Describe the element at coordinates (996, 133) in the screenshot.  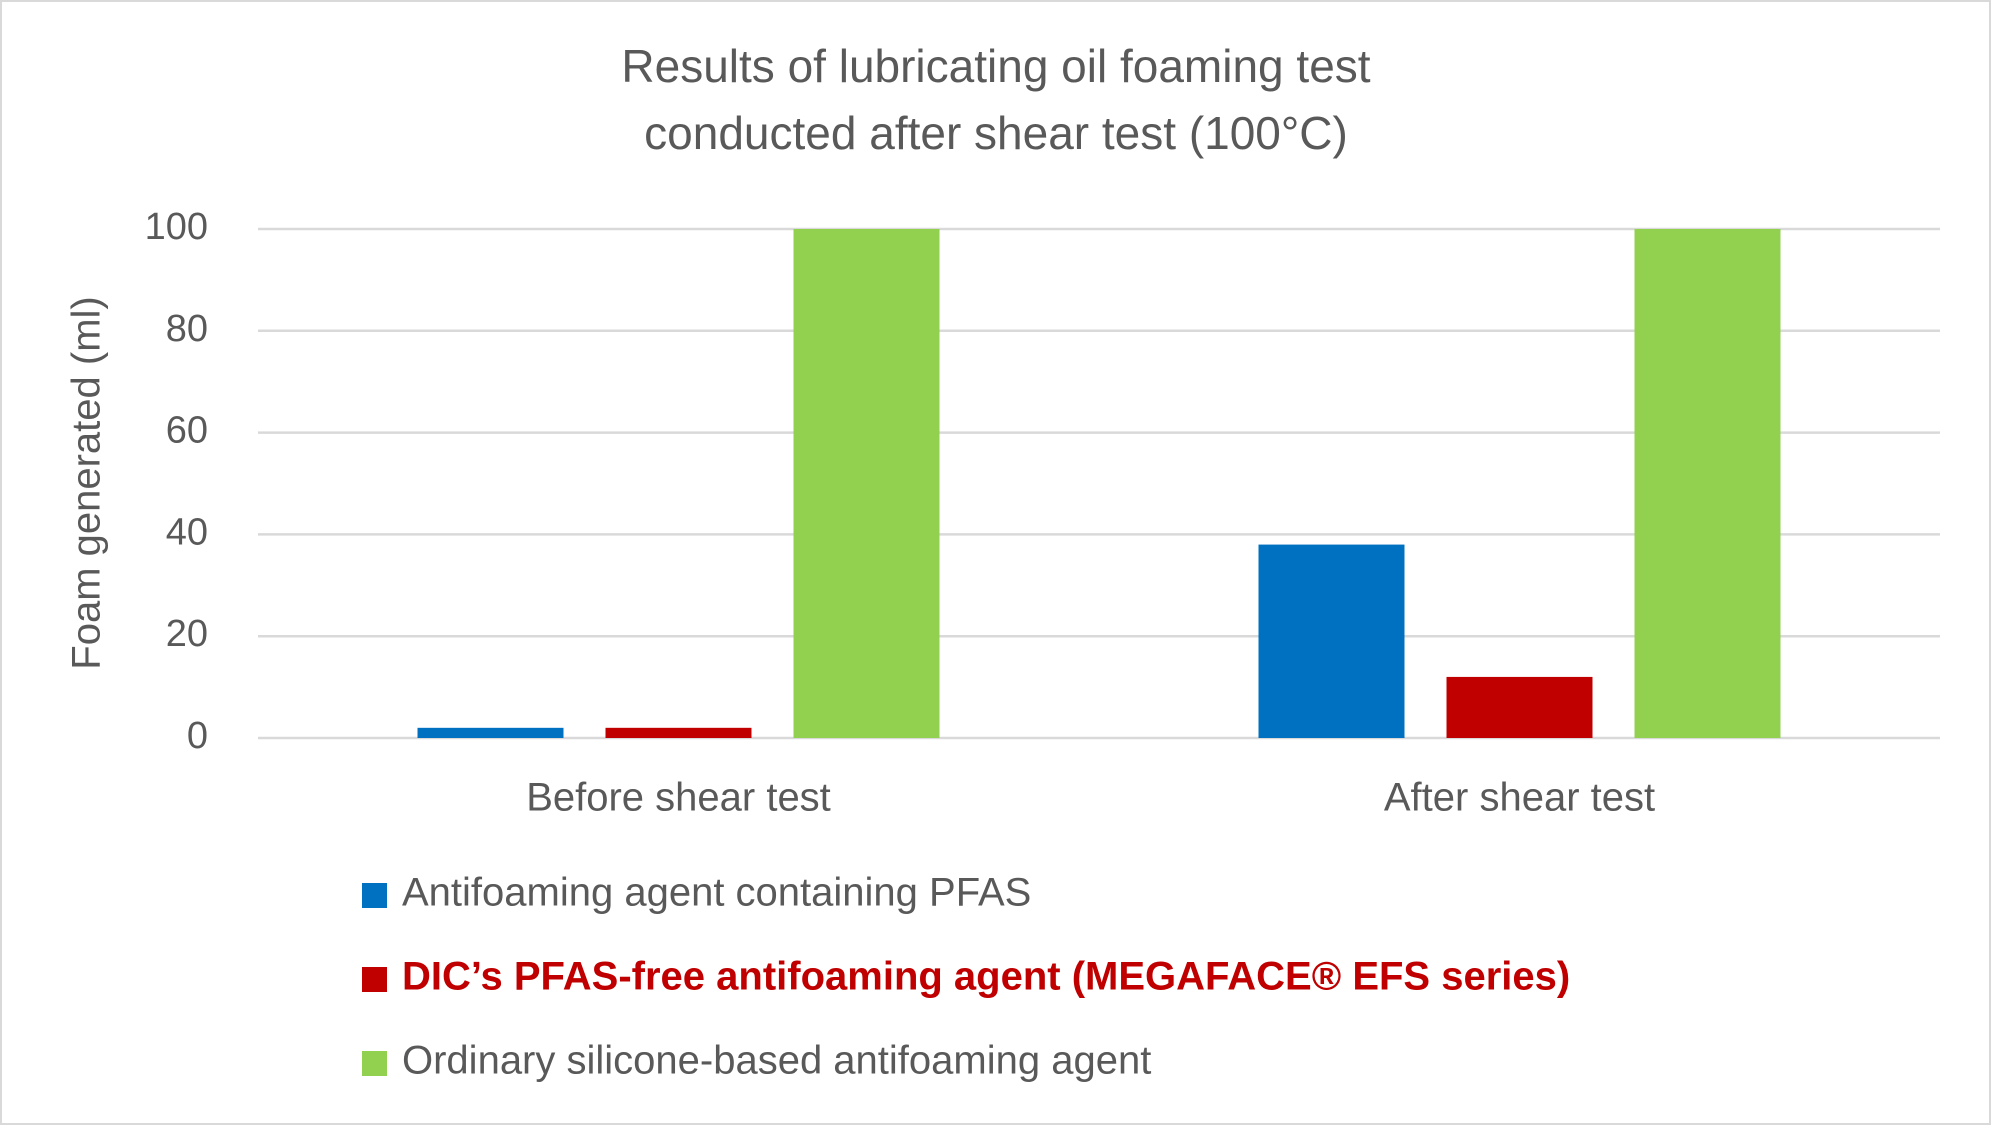
I see `chart-title: conducted after shear test (100°C)` at that location.